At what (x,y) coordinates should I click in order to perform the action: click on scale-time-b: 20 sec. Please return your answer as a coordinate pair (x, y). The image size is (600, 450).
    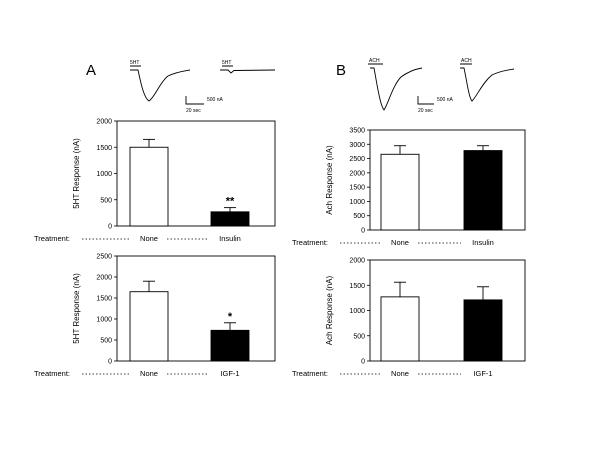
    Looking at the image, I should click on (425, 111).